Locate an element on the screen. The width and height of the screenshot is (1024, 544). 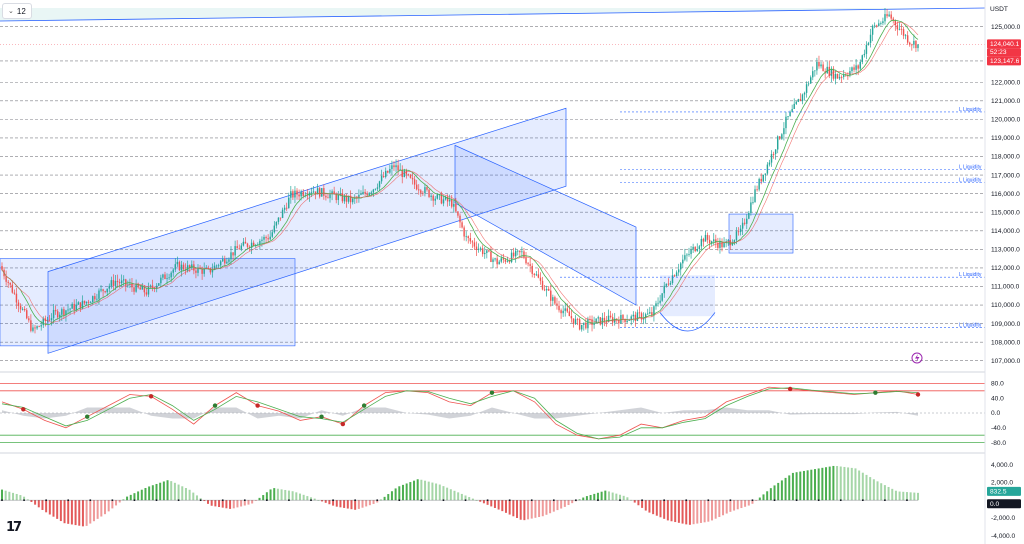
chevron-down-icon: ⌄ is located at coordinates (11, 11).